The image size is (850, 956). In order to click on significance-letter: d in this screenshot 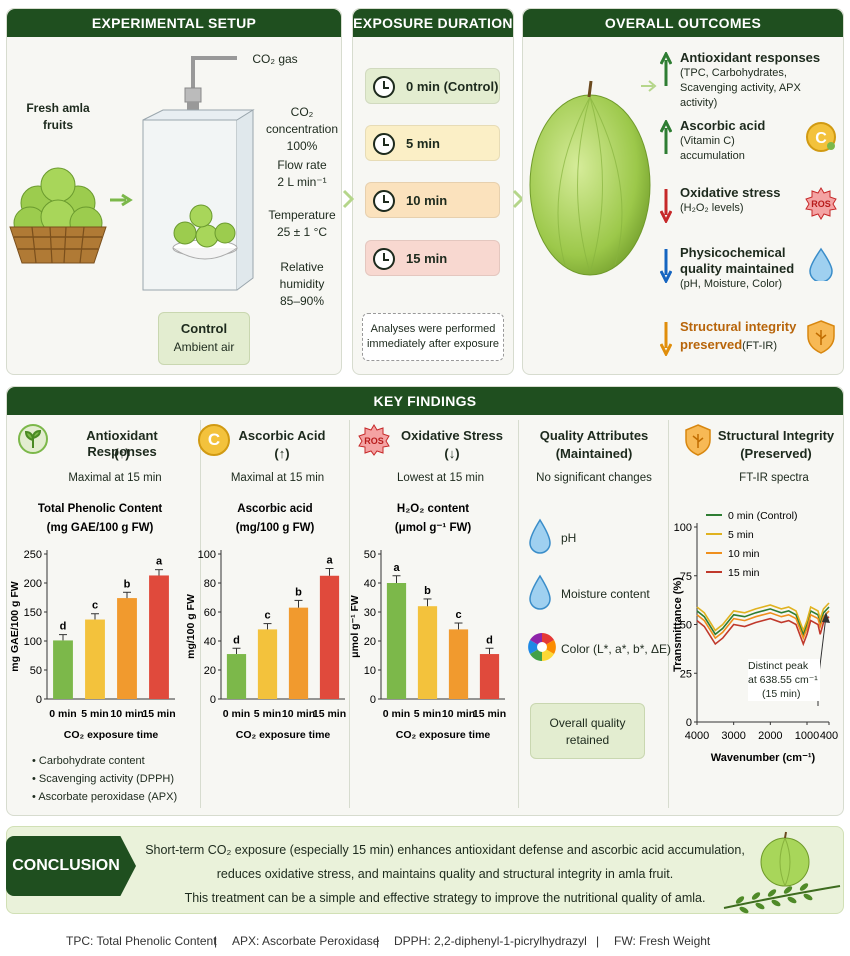, I will do `click(63, 627)`.